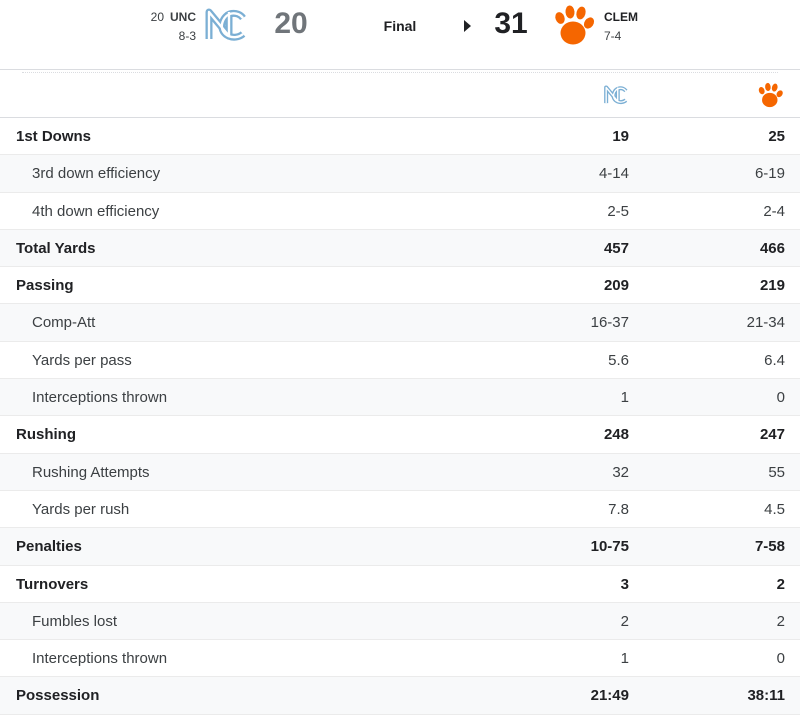 The height and width of the screenshot is (721, 800). I want to click on away-team-name: UNC, so click(183, 17).